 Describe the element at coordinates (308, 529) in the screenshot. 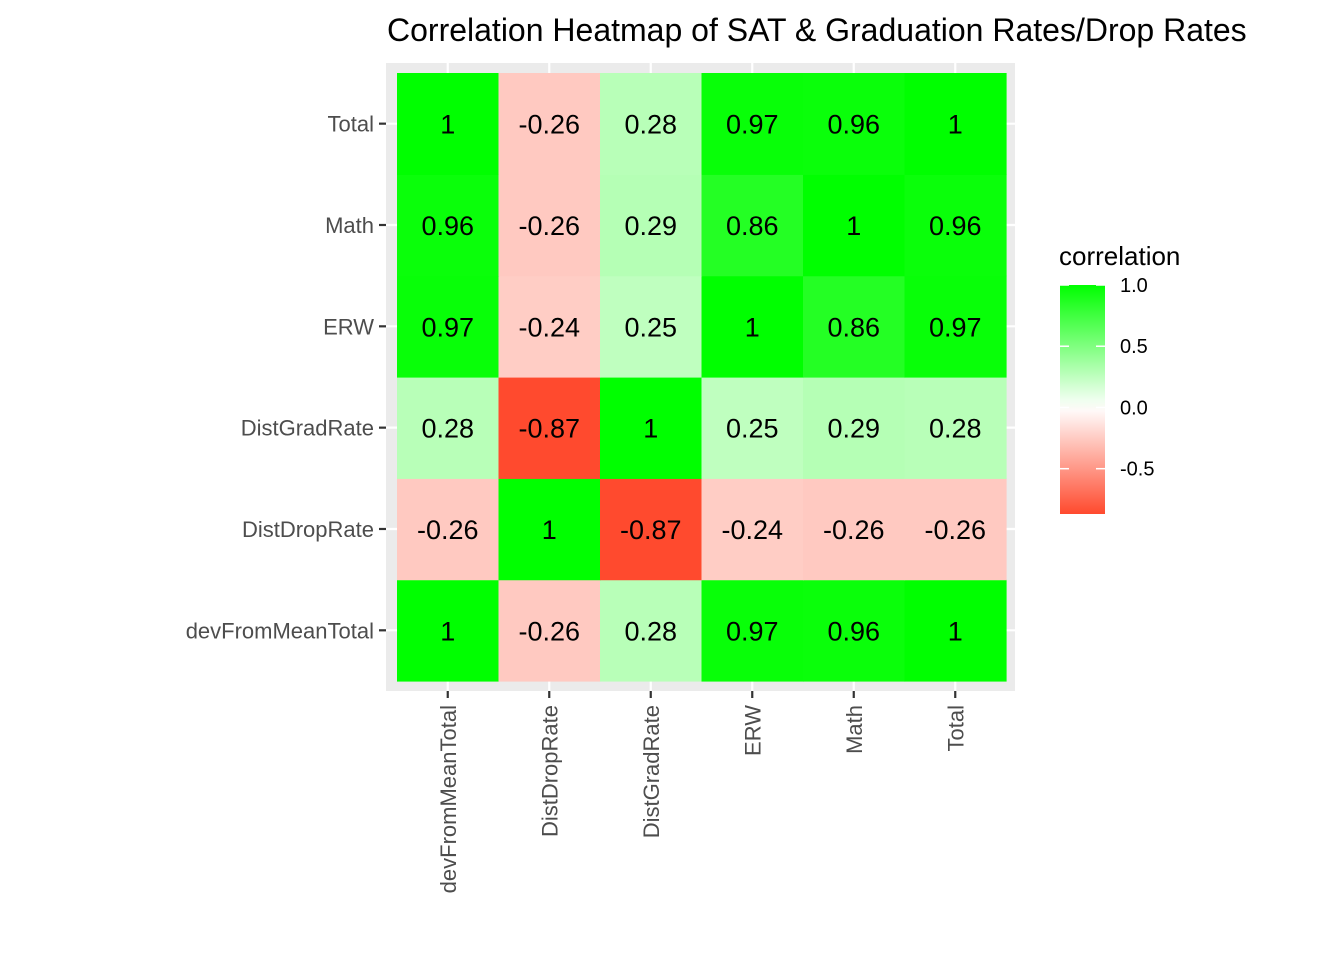

I see `y-tick-label: DistDropRate` at that location.